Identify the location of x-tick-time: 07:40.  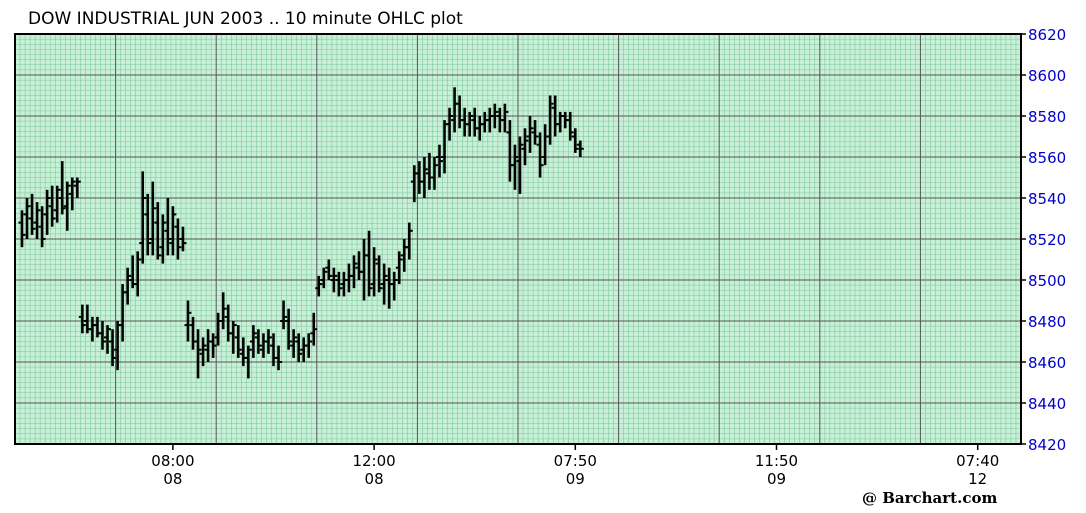
(977, 461).